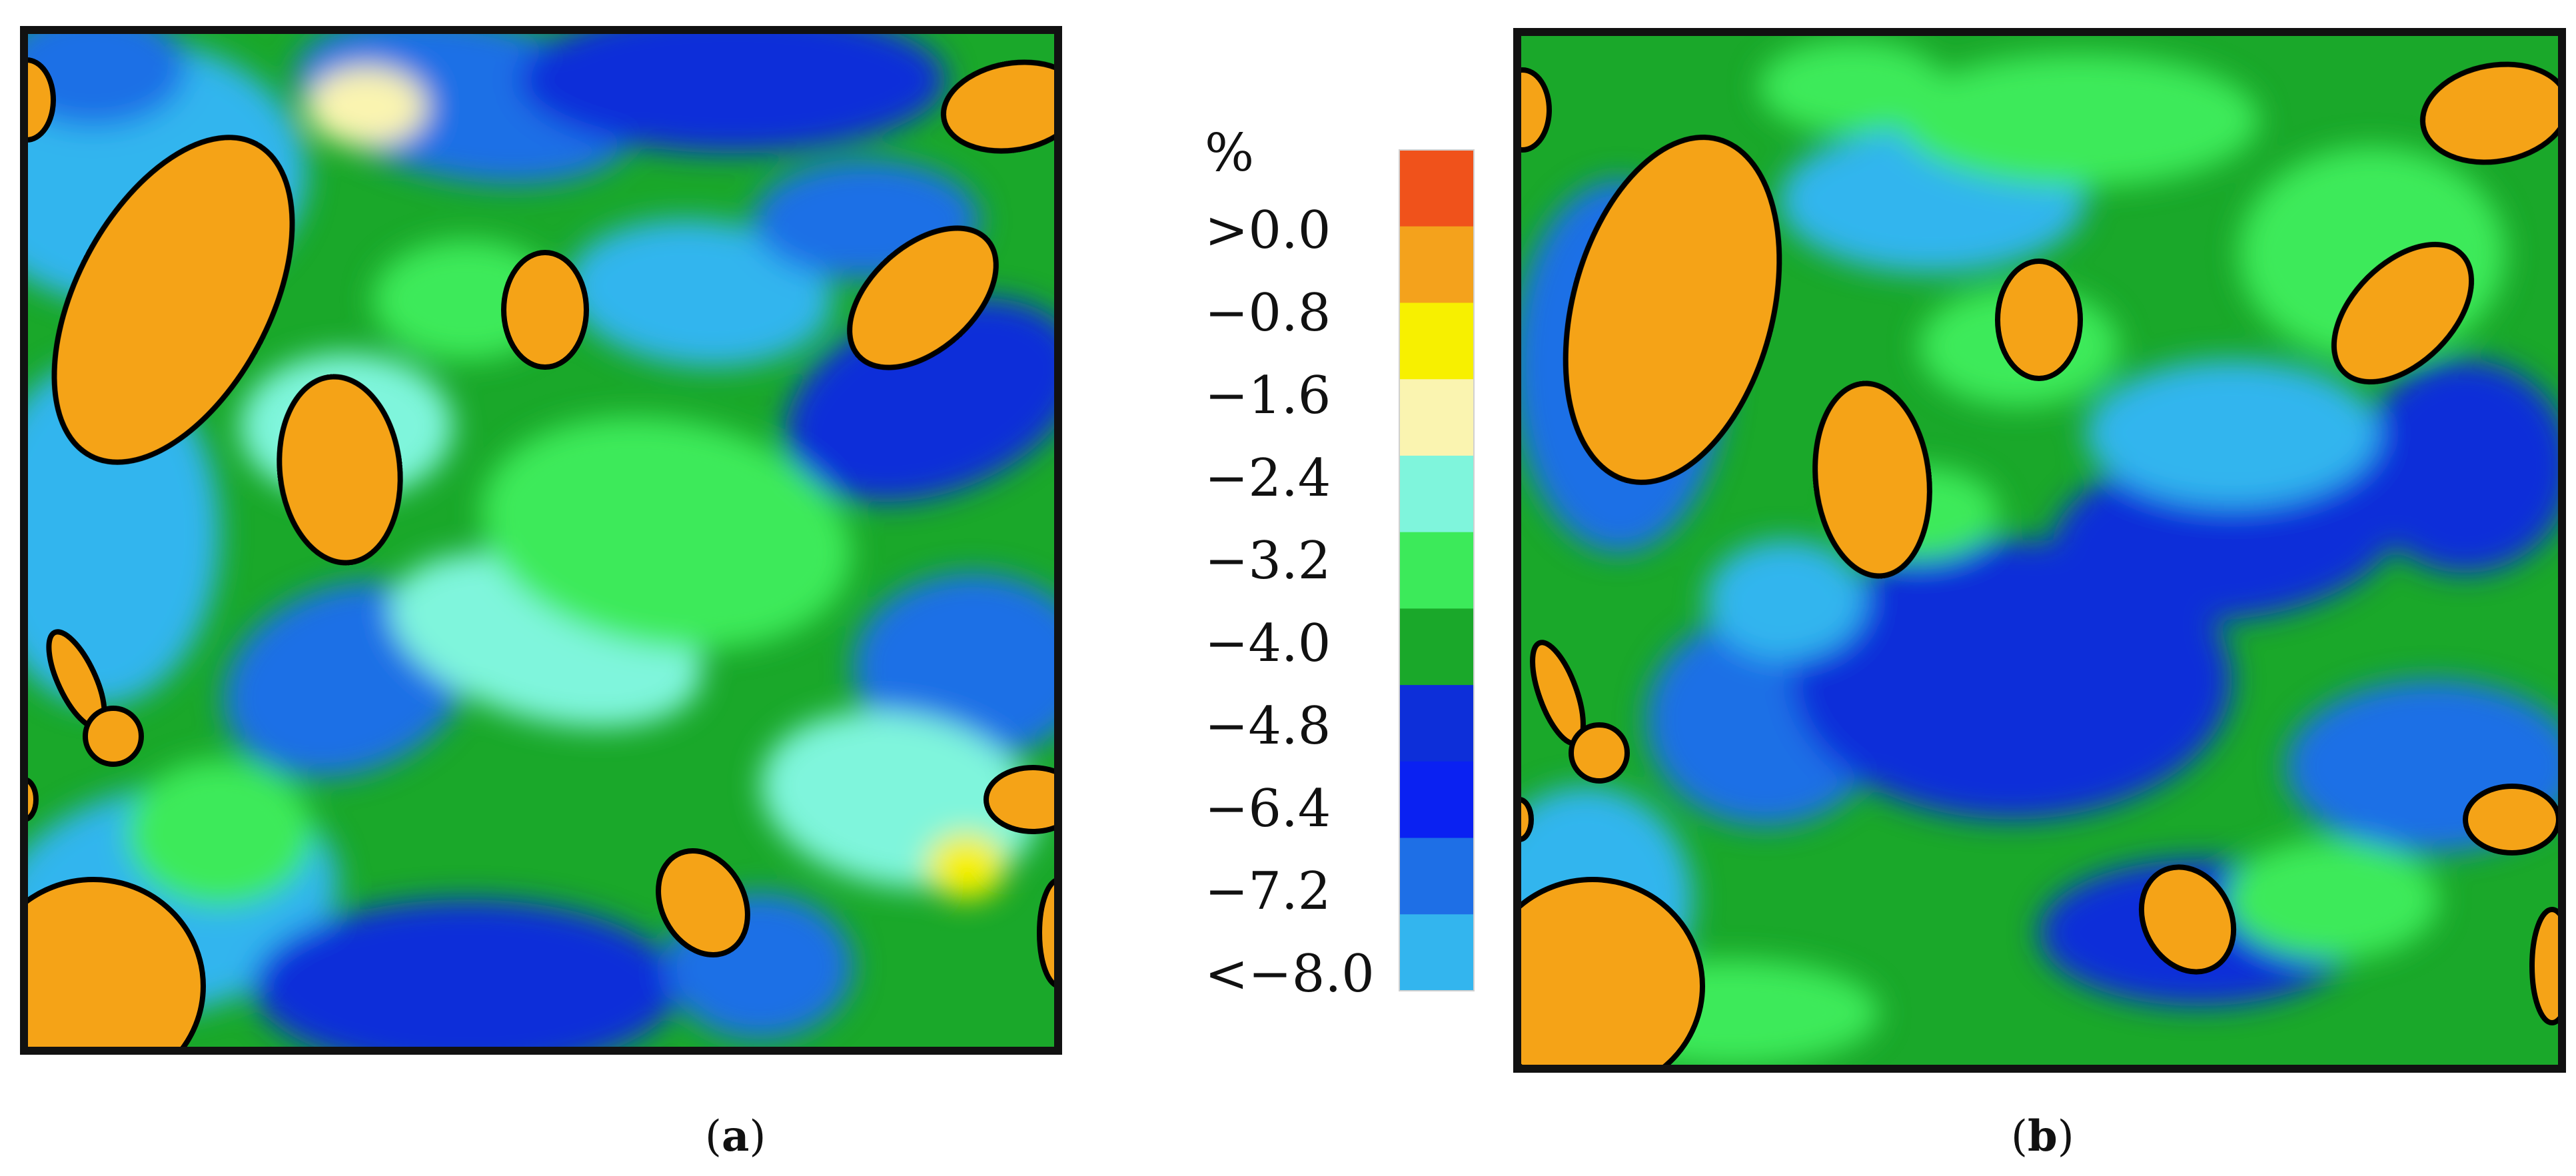 The width and height of the screenshot is (2576, 1176). Describe the element at coordinates (1268, 478) in the screenshot. I see `legend-label: −2.4` at that location.